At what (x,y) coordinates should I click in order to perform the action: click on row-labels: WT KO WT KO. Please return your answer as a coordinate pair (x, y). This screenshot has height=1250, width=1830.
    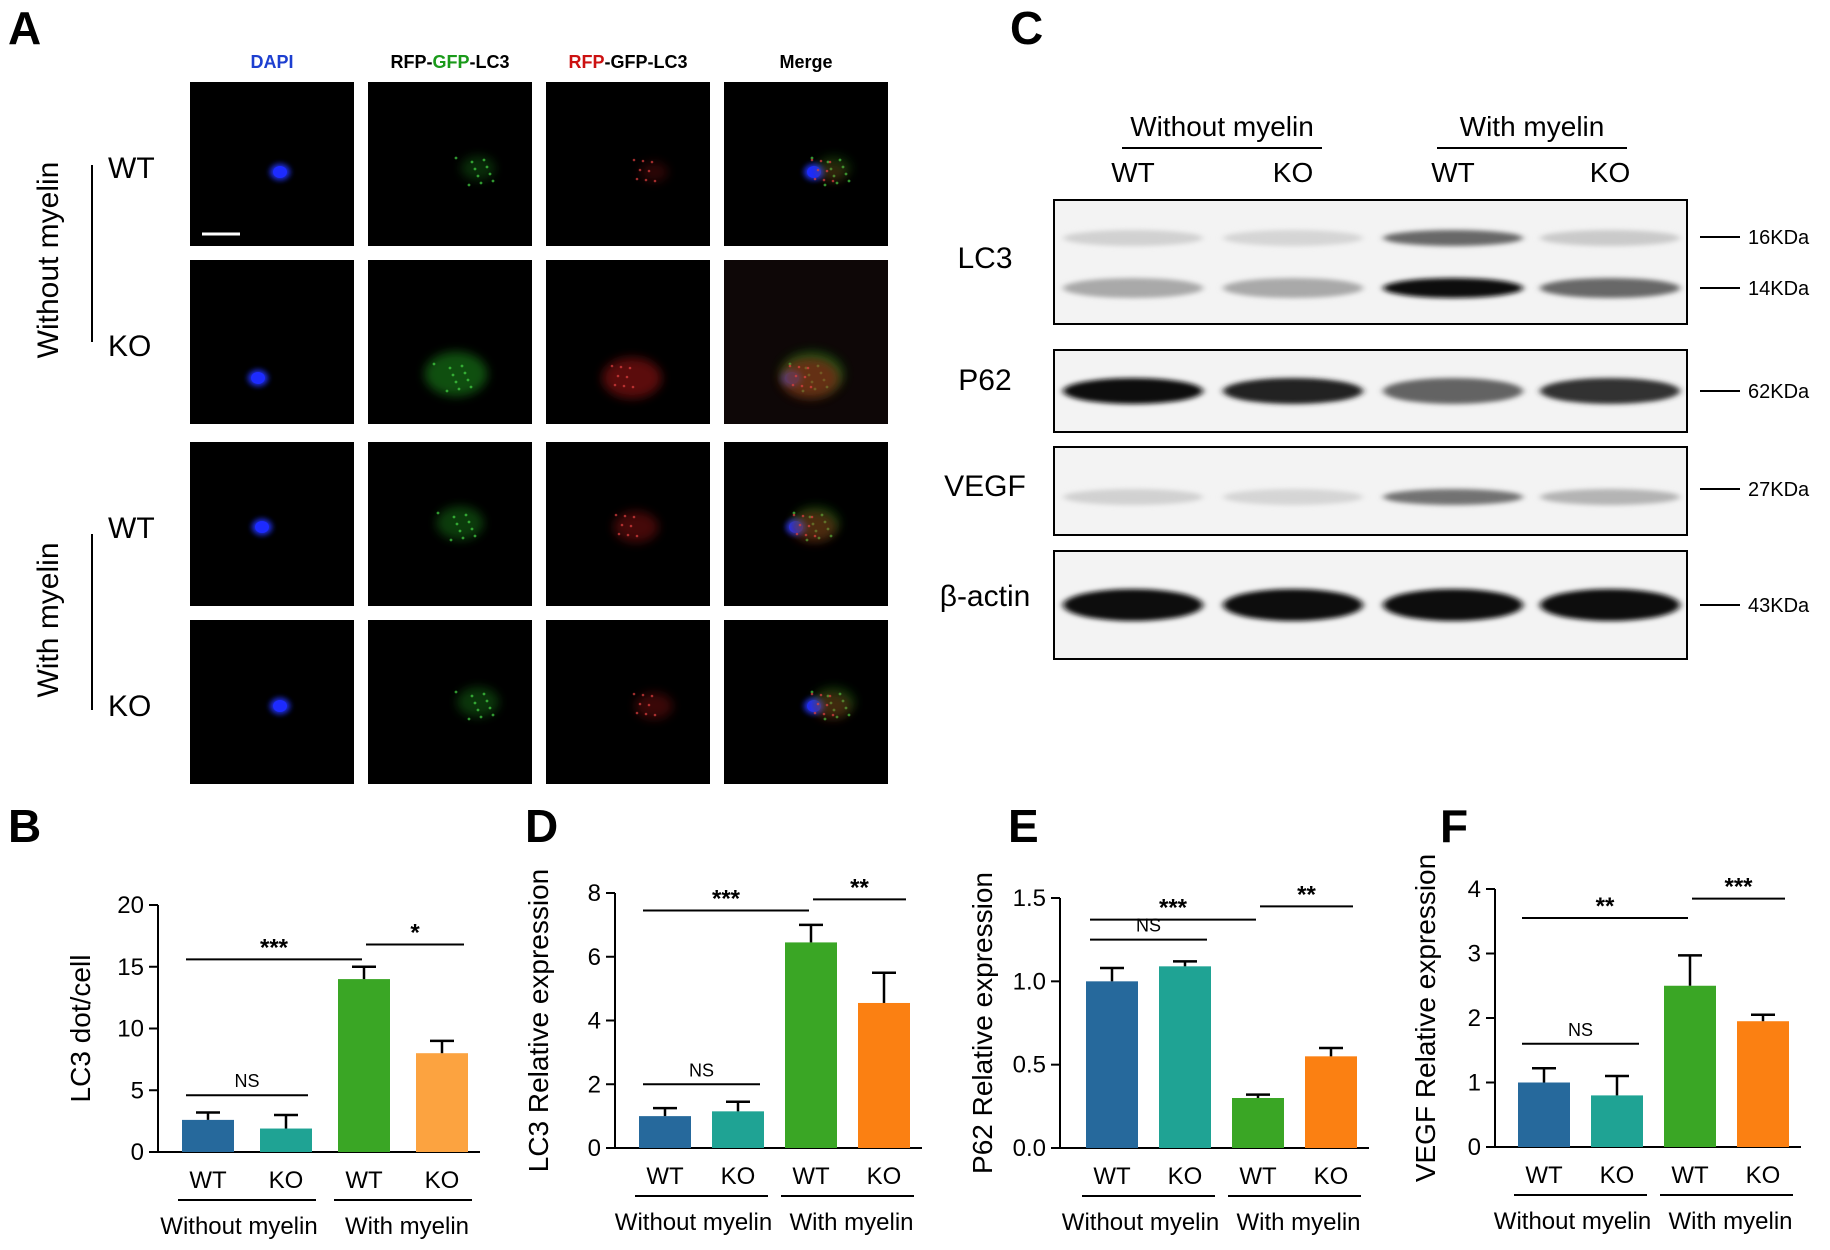
    Looking at the image, I should click on (131, 437).